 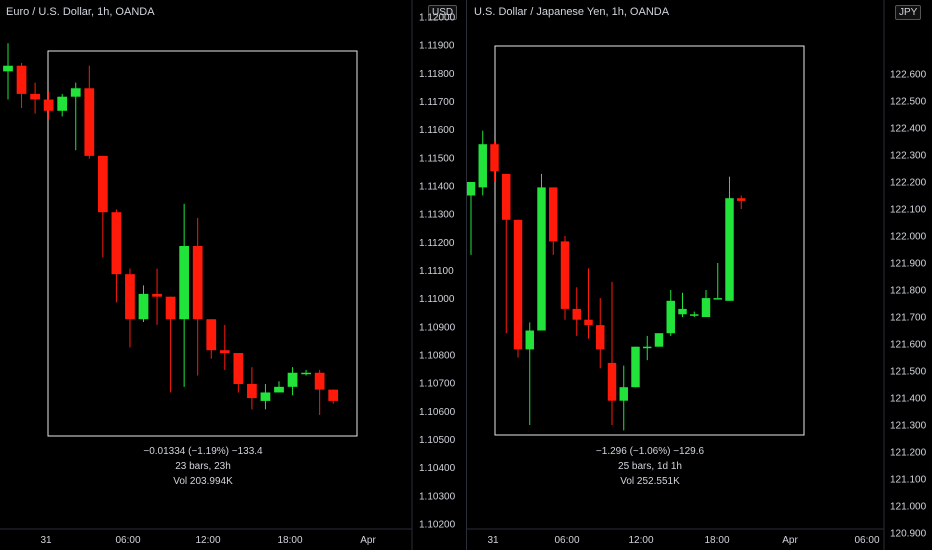 What do you see at coordinates (908, 291) in the screenshot?
I see `y-tick-label: 121.800` at bounding box center [908, 291].